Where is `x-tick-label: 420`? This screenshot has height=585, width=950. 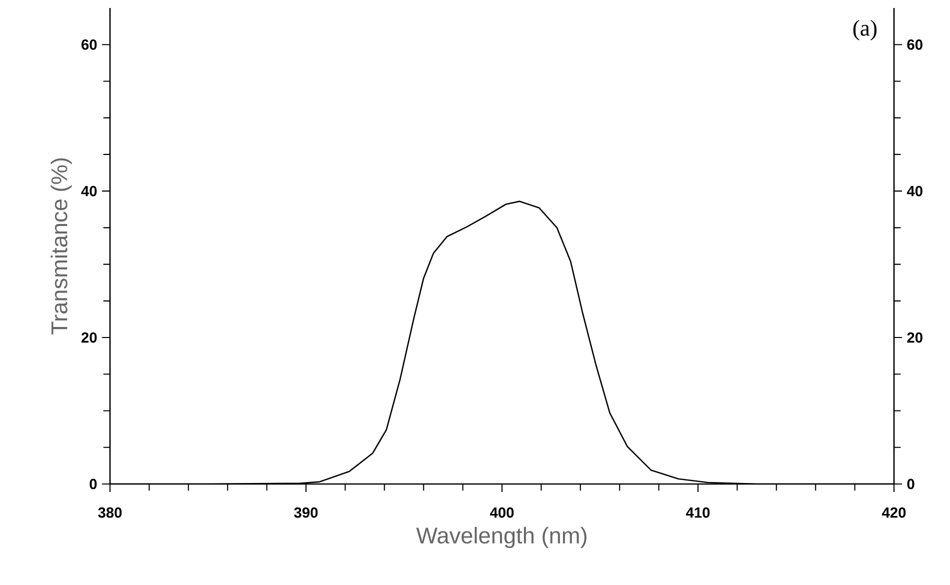 x-tick-label: 420 is located at coordinates (894, 512).